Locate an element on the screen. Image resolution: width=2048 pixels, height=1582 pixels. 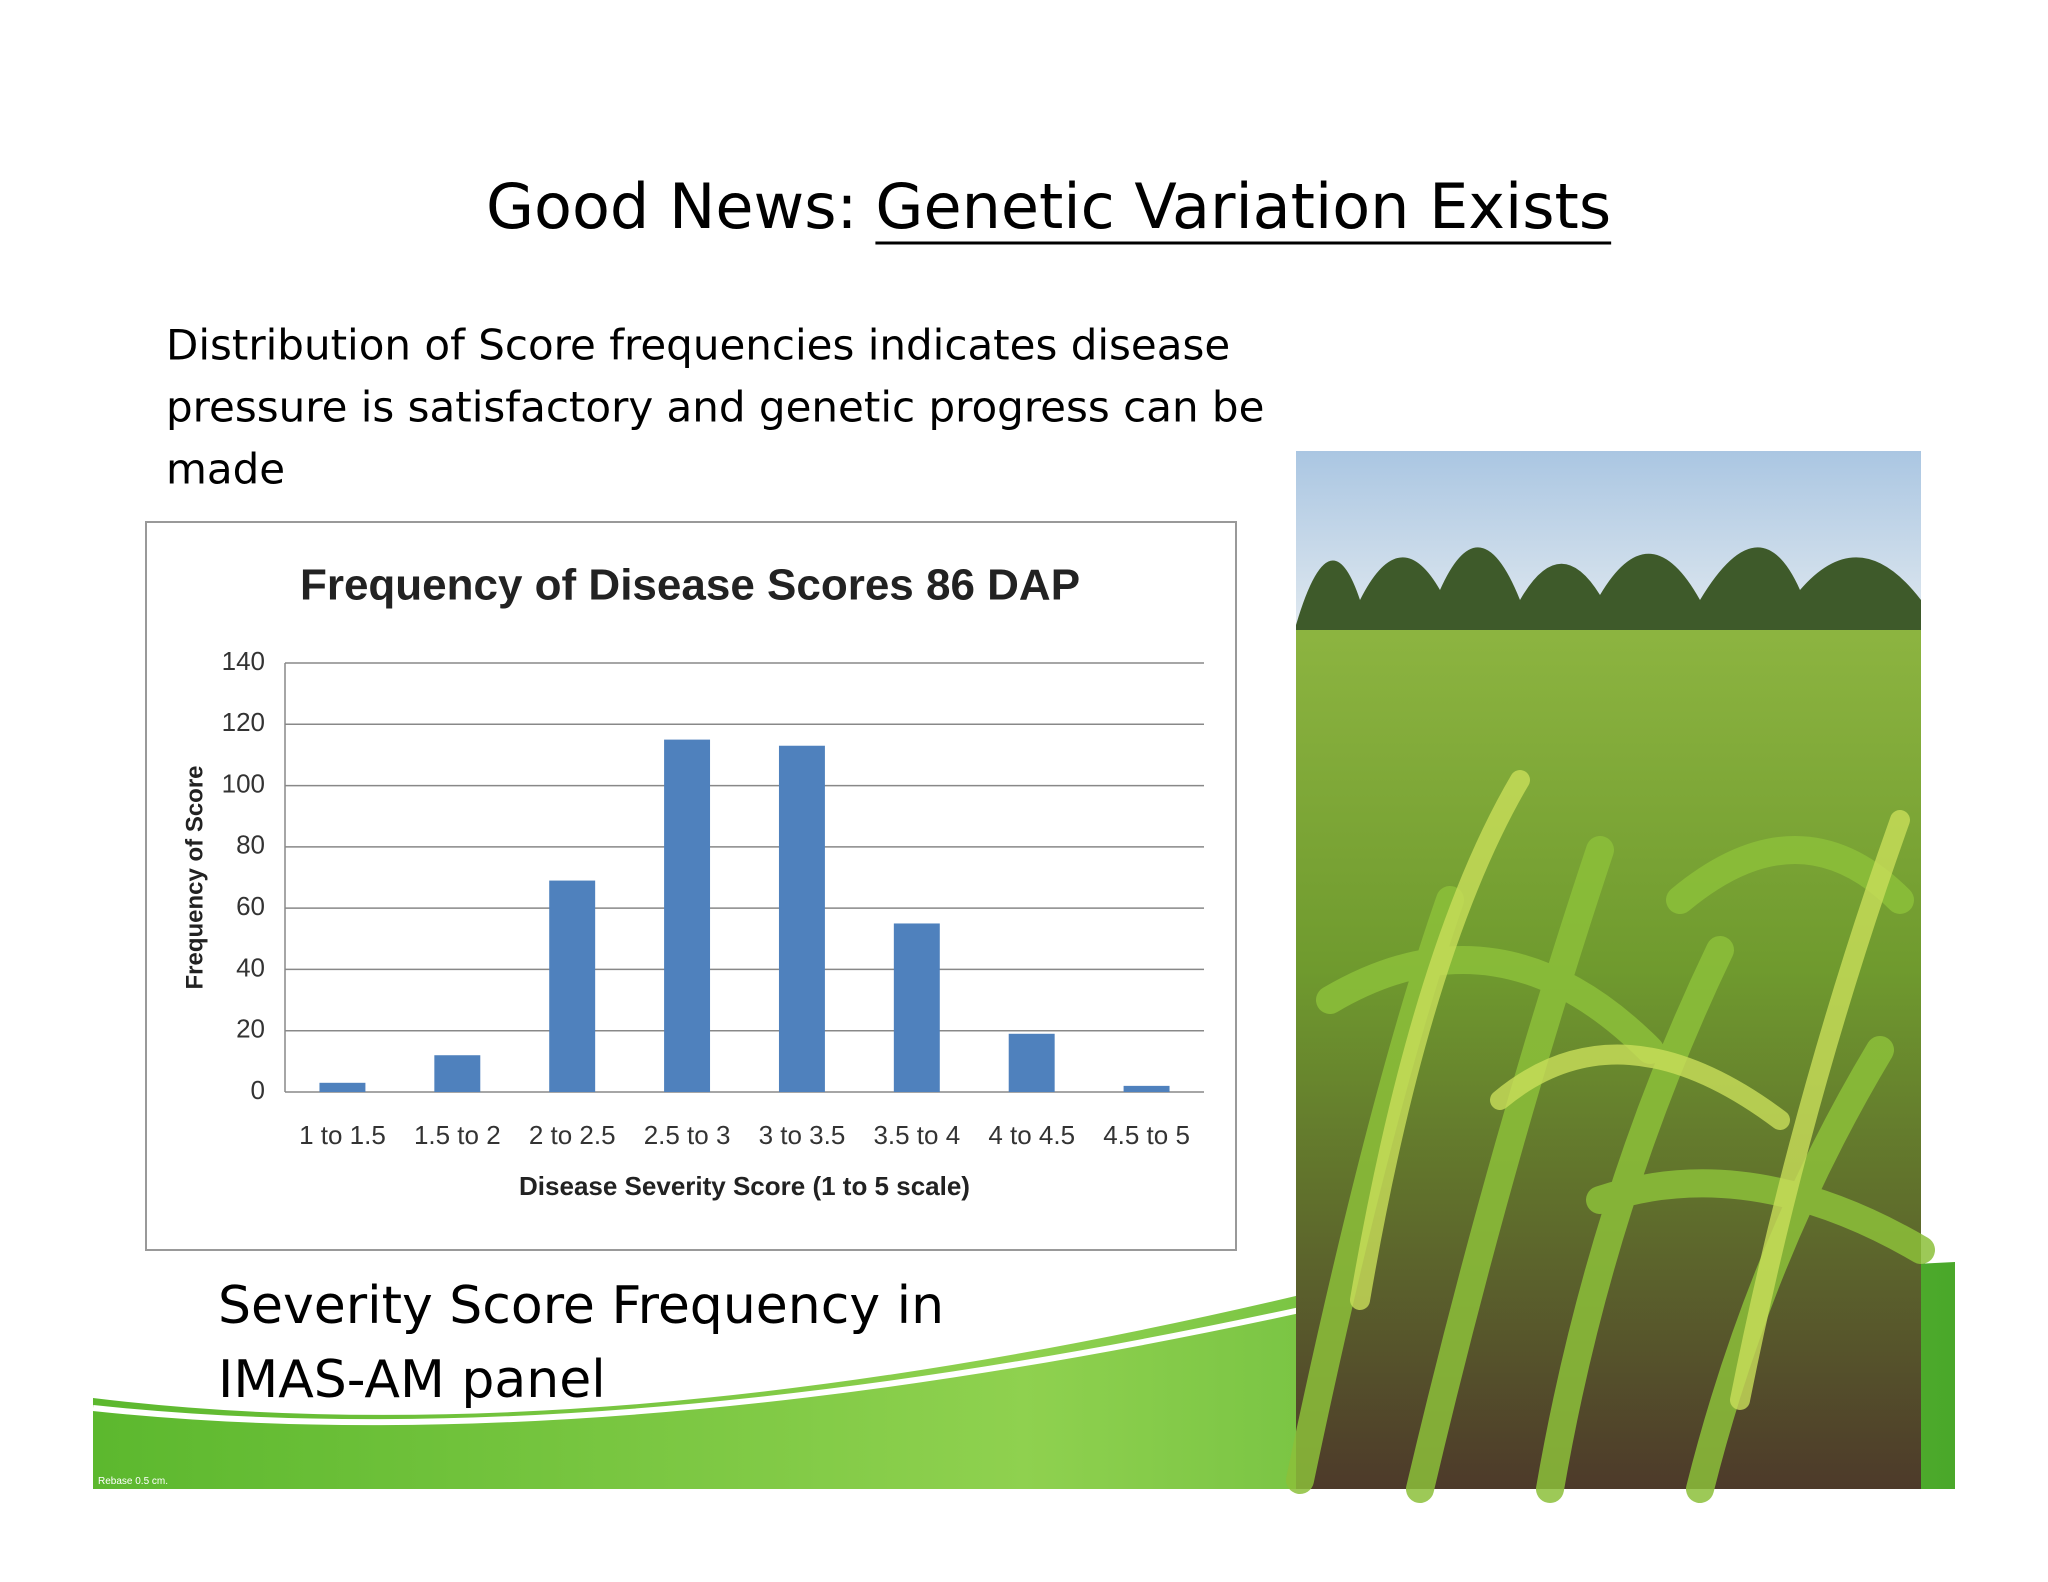
slide-title: Good News: is located at coordinates (671, 206).